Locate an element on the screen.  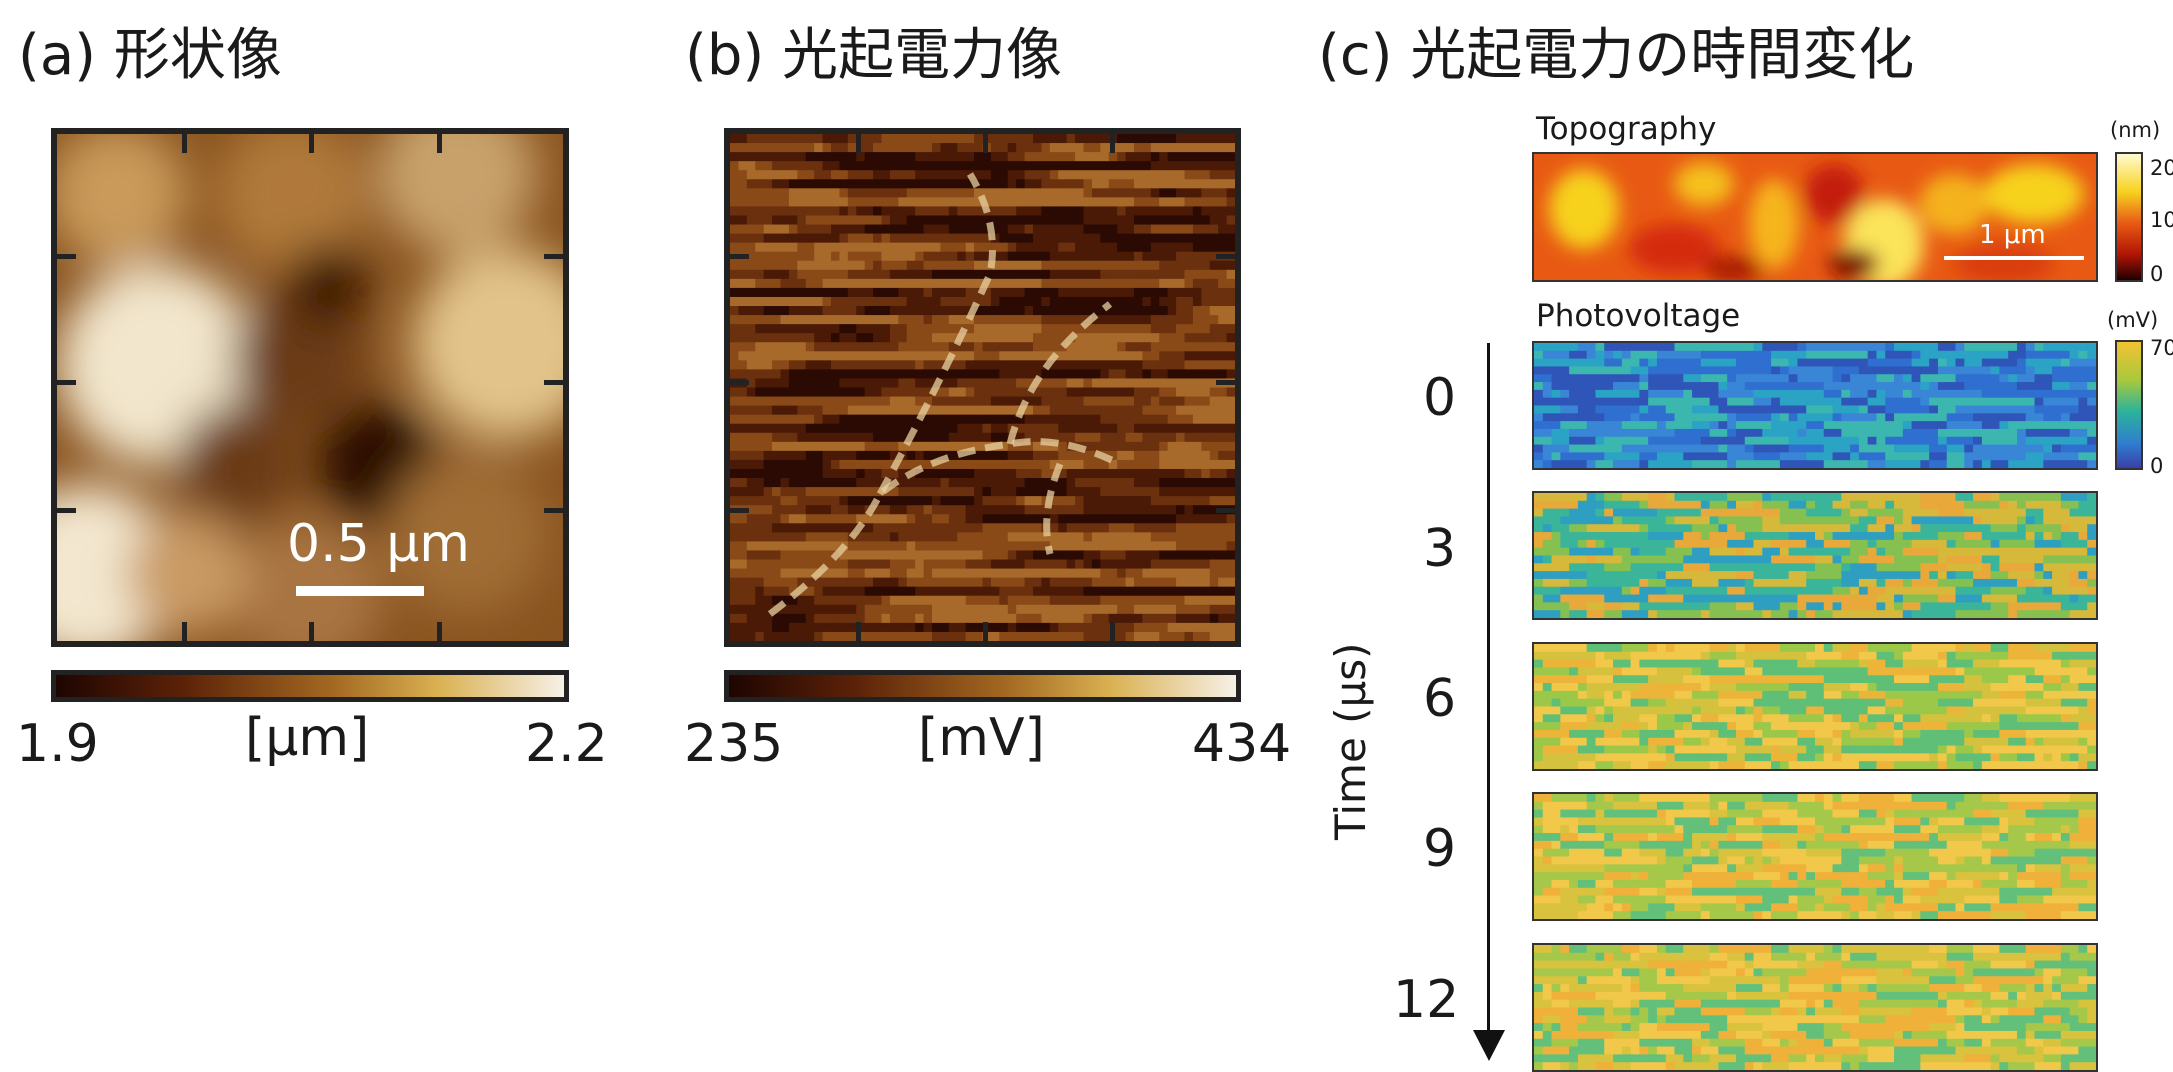
colorbar-height-unit: [μm] is located at coordinates (307, 738).